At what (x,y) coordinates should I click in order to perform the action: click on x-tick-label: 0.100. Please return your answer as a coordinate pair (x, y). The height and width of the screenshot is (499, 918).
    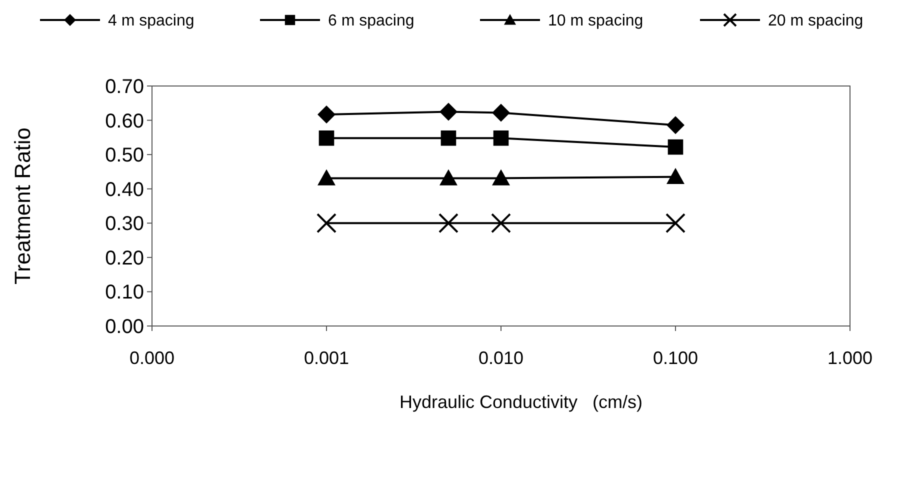
    Looking at the image, I should click on (675, 358).